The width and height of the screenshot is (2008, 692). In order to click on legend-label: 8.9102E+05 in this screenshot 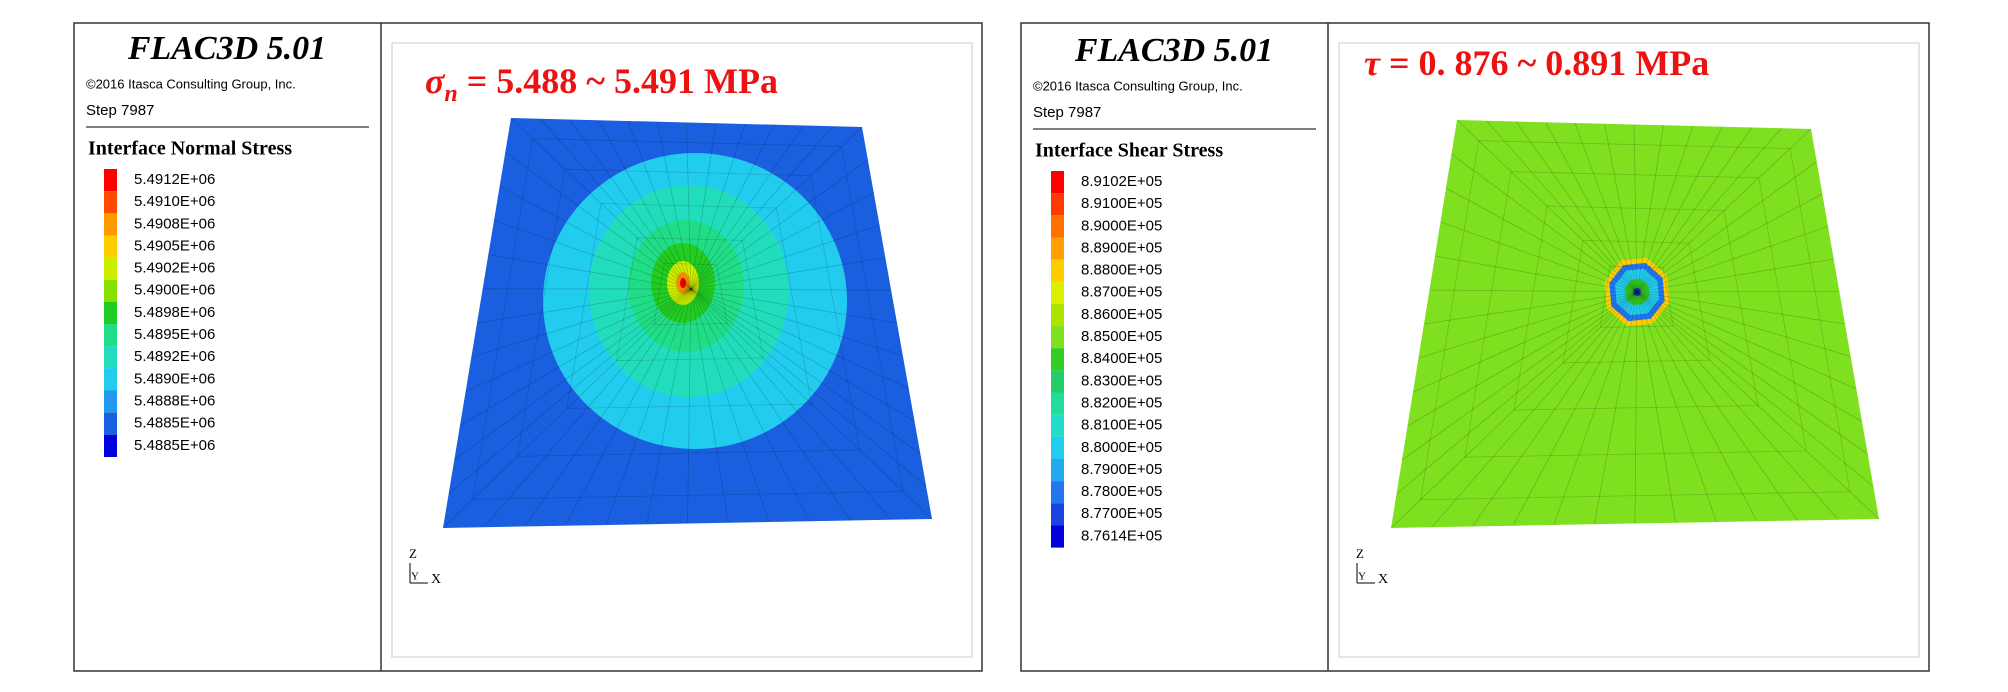, I will do `click(1121, 181)`.